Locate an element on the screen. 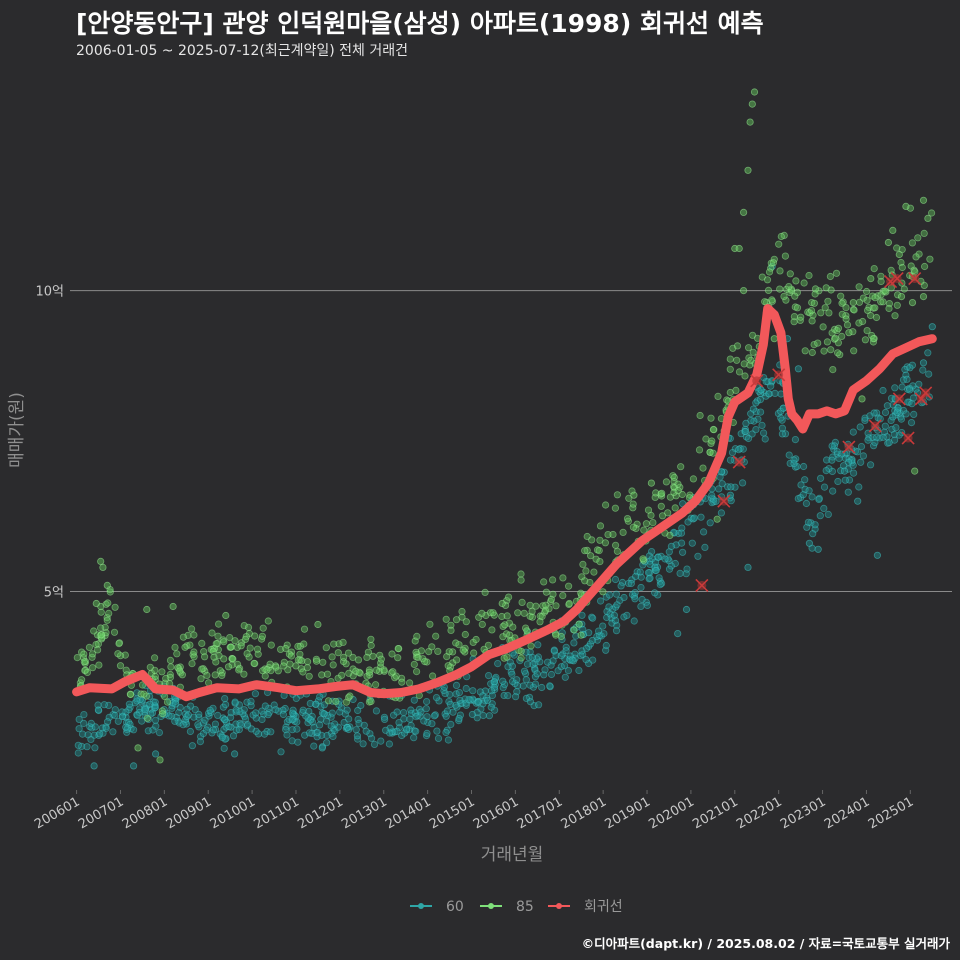  legend-item-2: 회귀선 is located at coordinates (585, 907).